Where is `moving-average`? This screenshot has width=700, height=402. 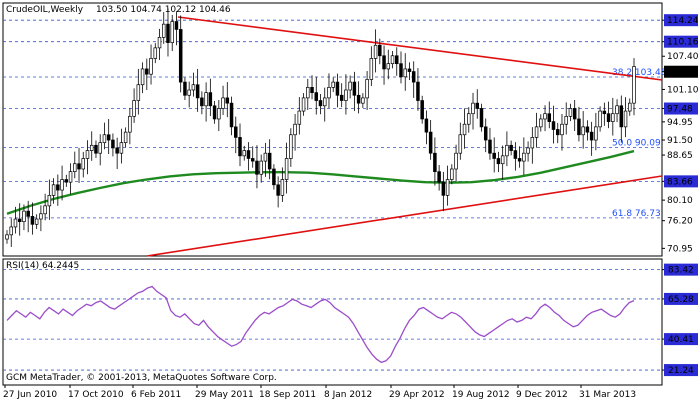 moving-average is located at coordinates (320, 182).